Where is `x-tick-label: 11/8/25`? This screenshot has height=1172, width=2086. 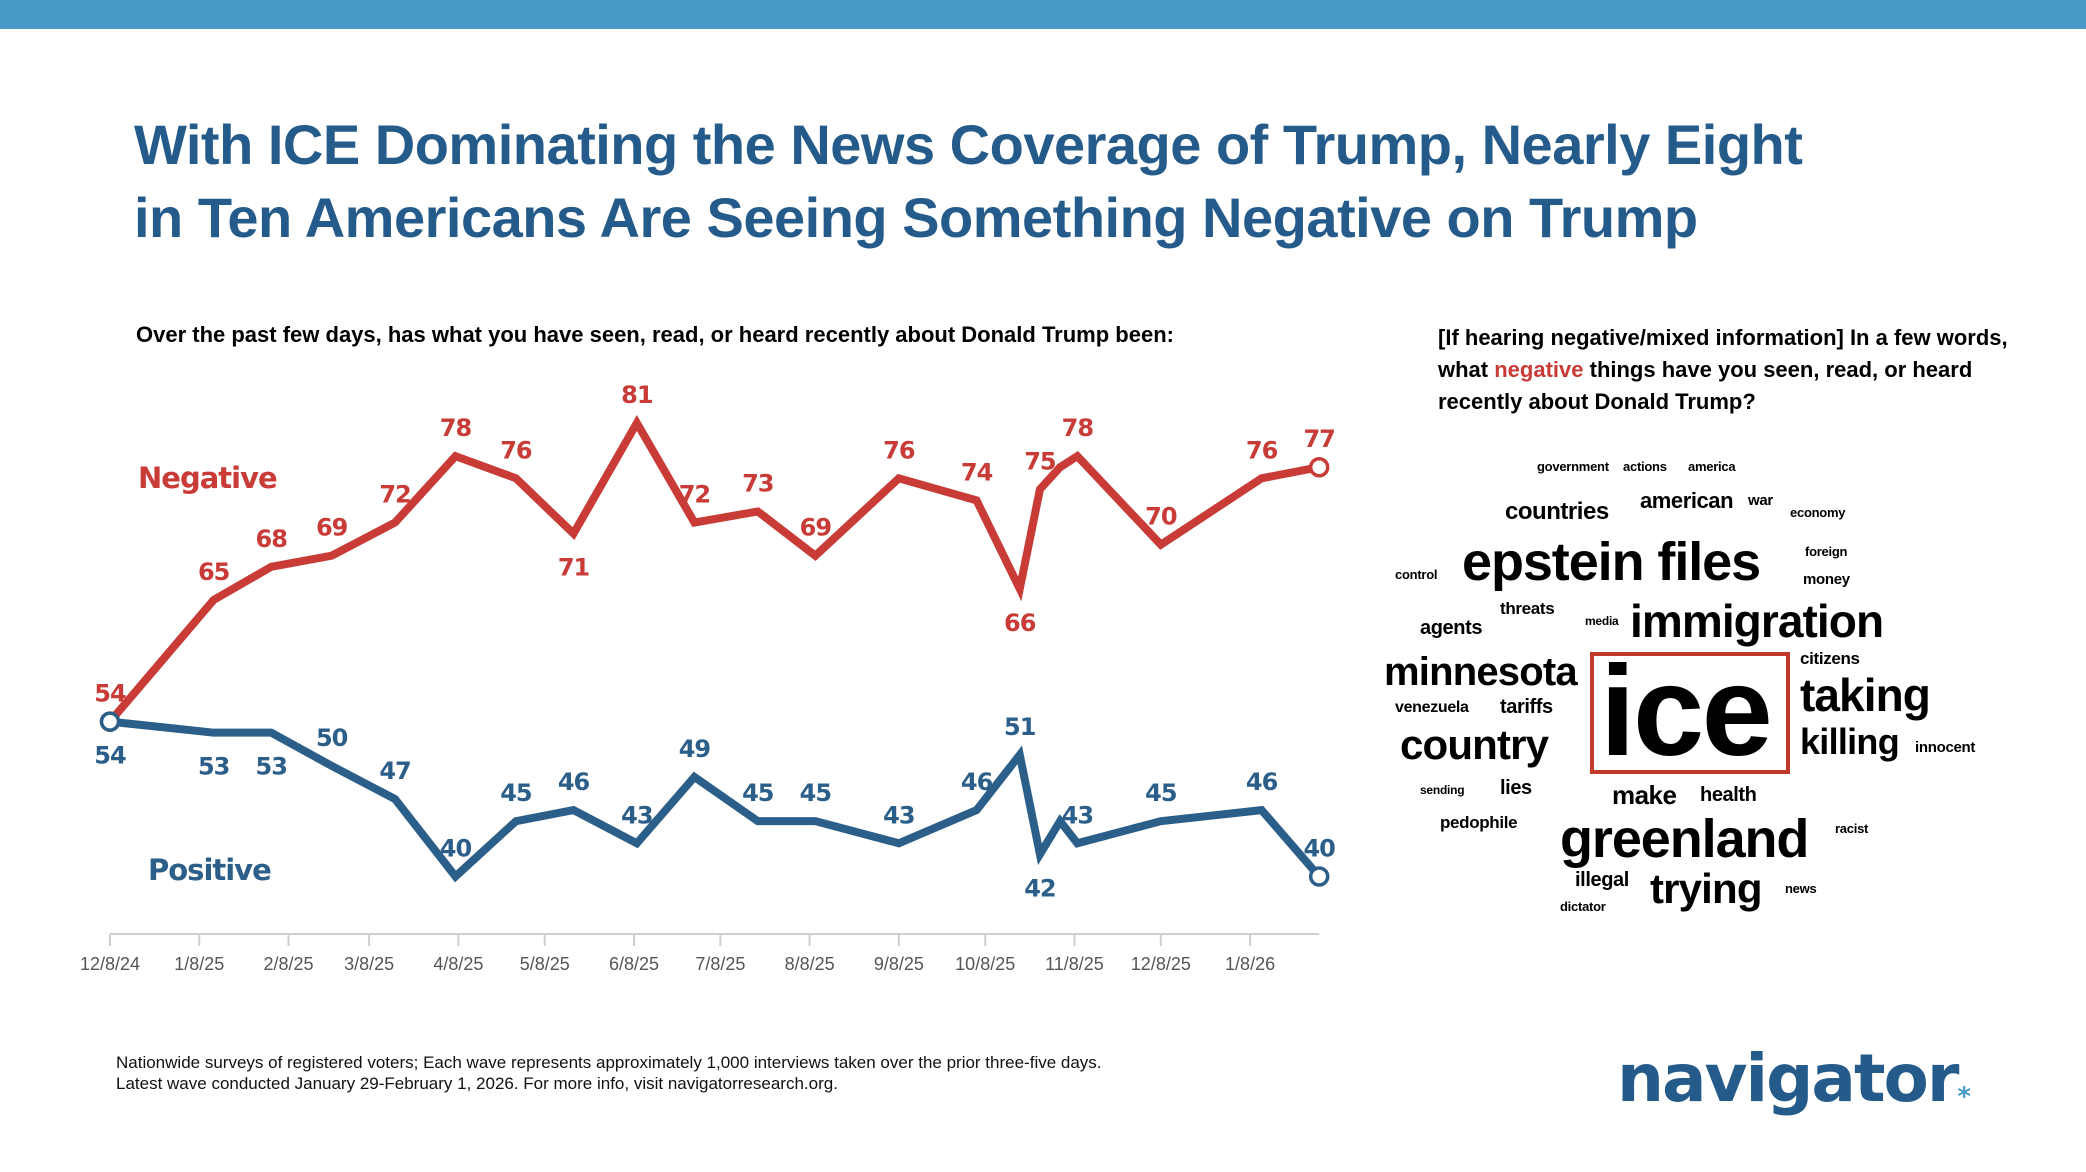 x-tick-label: 11/8/25 is located at coordinates (1074, 964).